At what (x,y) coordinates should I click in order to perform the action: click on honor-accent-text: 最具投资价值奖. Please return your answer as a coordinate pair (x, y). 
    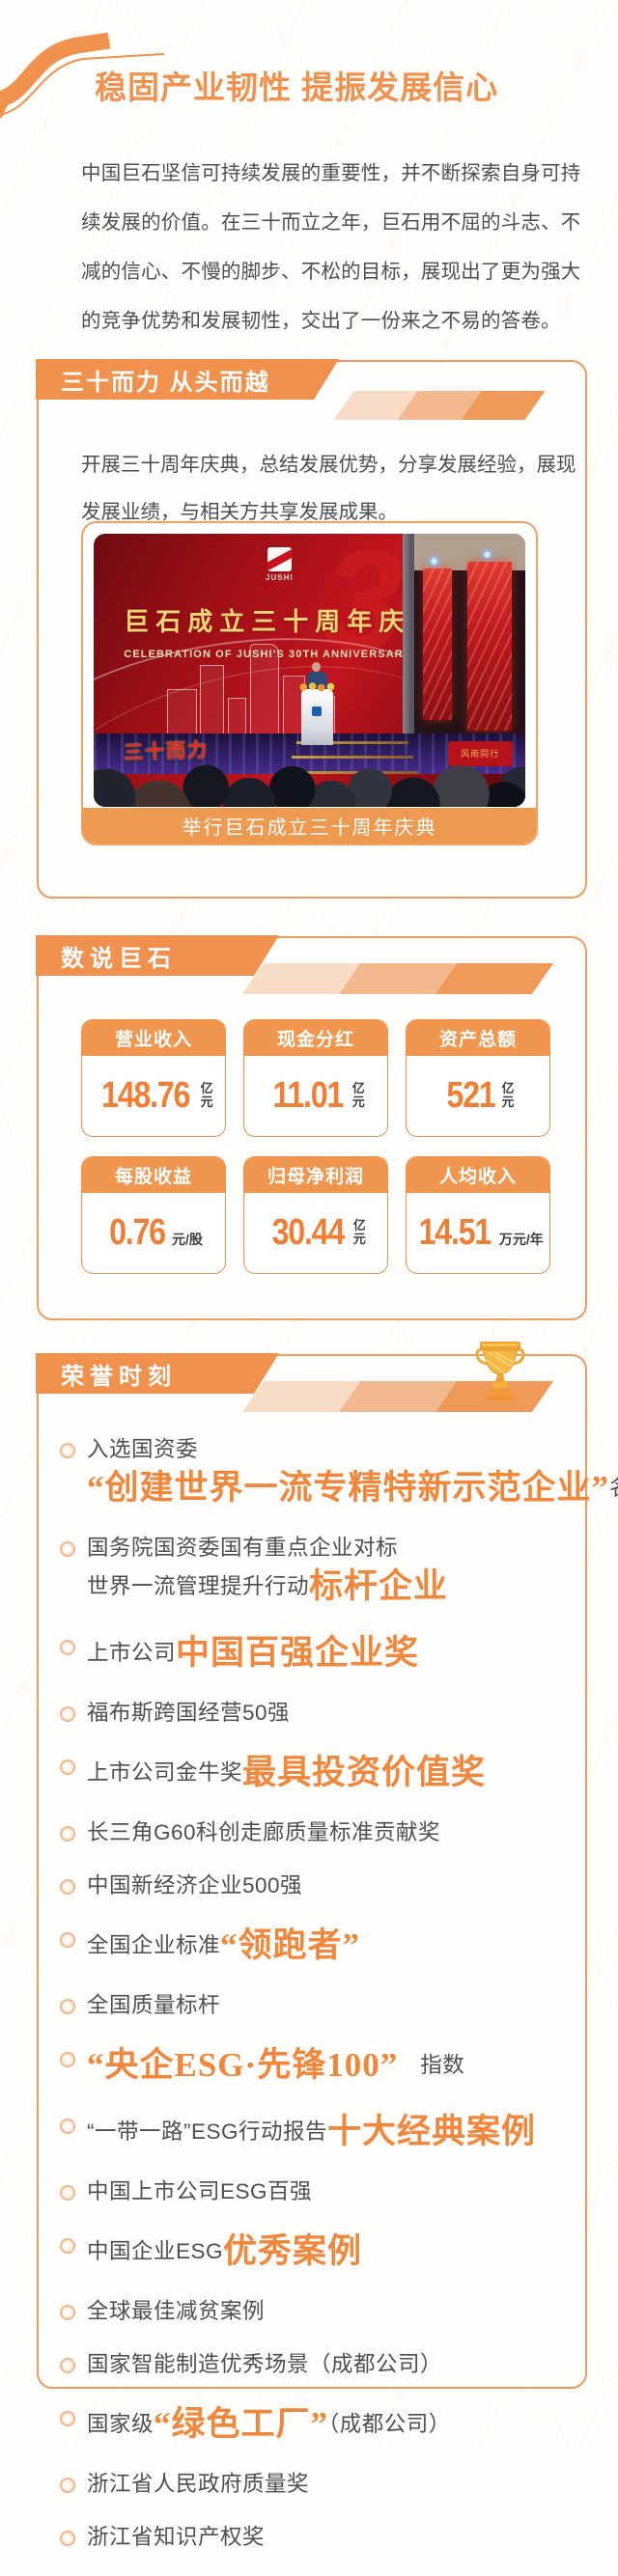
    Looking at the image, I should click on (364, 1772).